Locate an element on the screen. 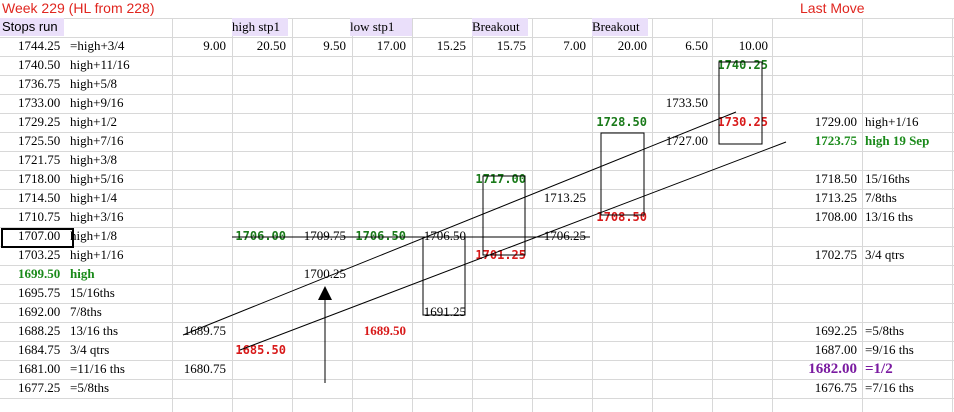 The width and height of the screenshot is (954, 412). level-price: 1725.50 is located at coordinates (39, 140).